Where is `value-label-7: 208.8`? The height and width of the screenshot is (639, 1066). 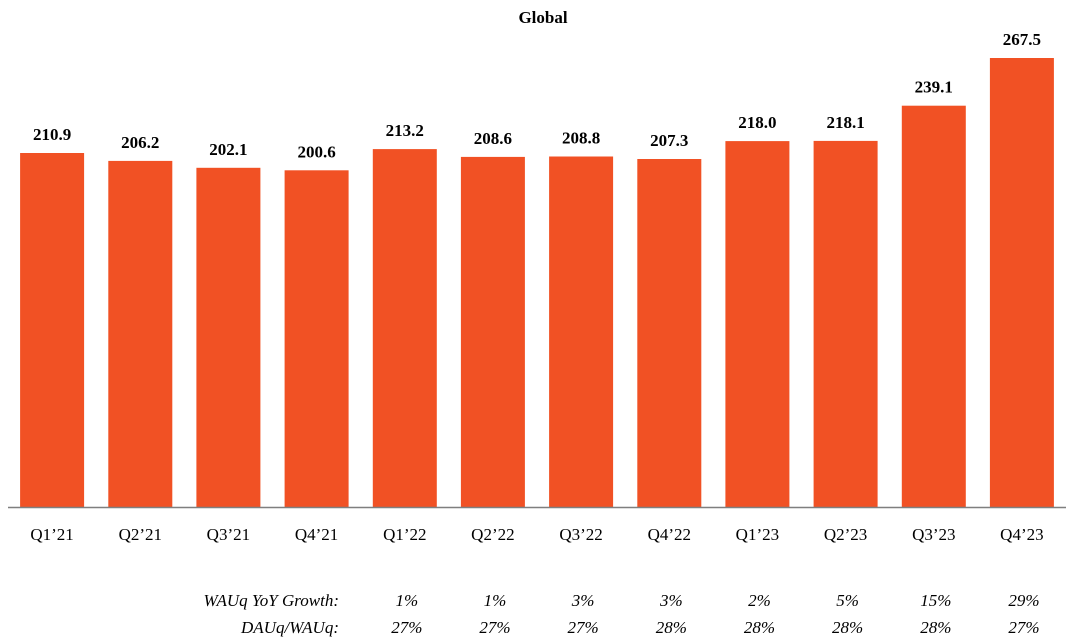
value-label-7: 208.8 is located at coordinates (581, 138).